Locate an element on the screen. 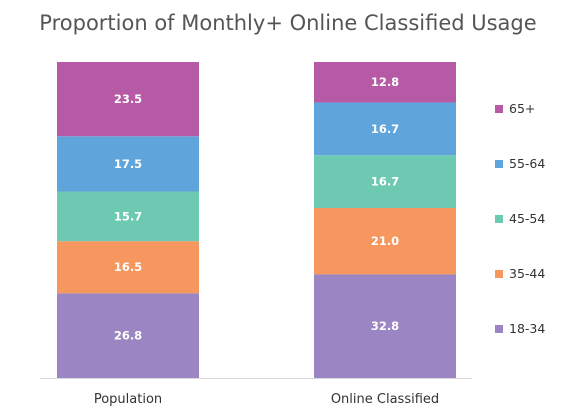  data-label: 26.8 is located at coordinates (128, 336).